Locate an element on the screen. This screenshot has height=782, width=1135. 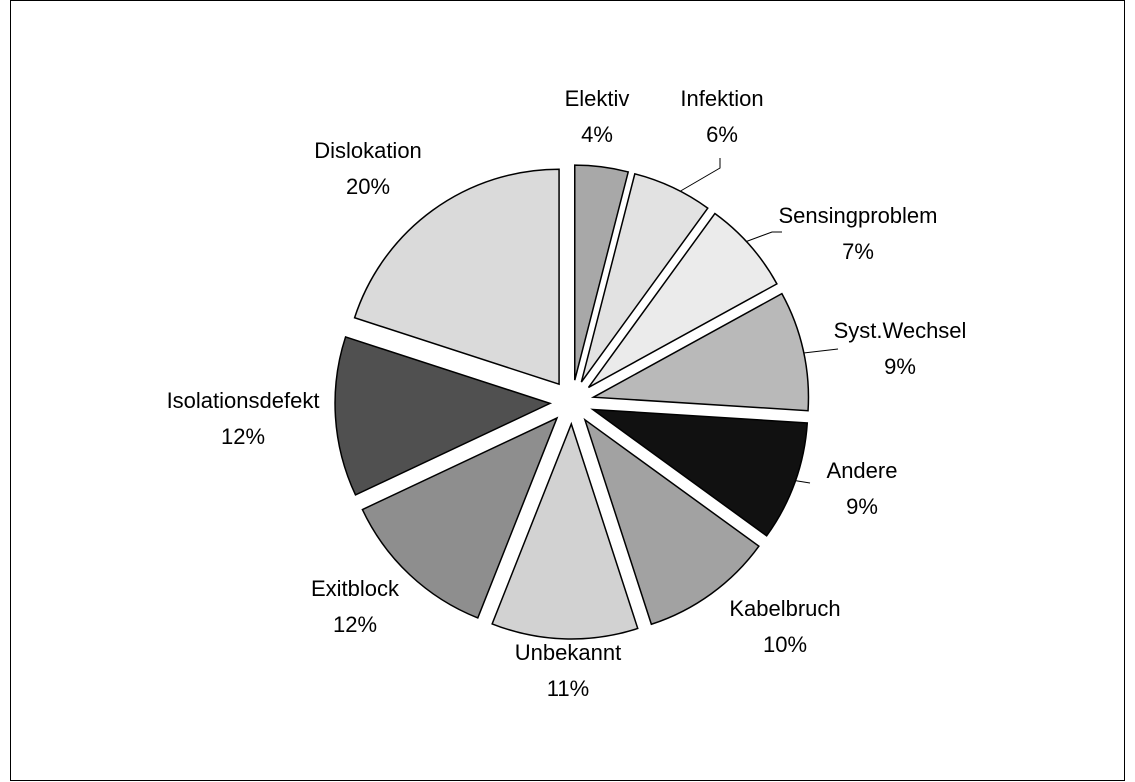
slice-label: Dislokation is located at coordinates (368, 150).